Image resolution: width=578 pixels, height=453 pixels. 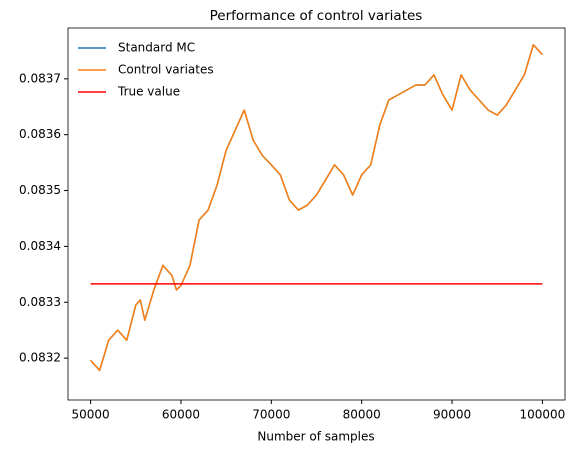 What do you see at coordinates (40, 302) in the screenshot?
I see `y-tick-label: 0.0833` at bounding box center [40, 302].